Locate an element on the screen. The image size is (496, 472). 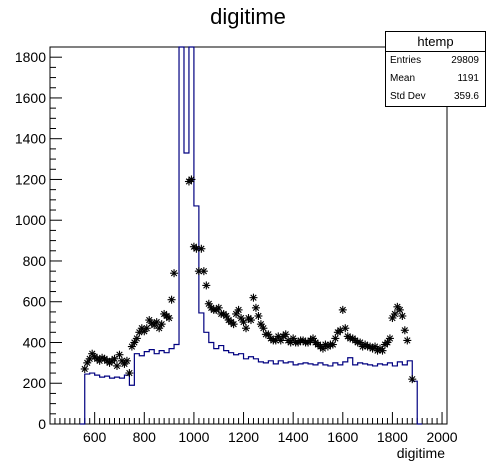
stats-label: Mean is located at coordinates (402, 79).